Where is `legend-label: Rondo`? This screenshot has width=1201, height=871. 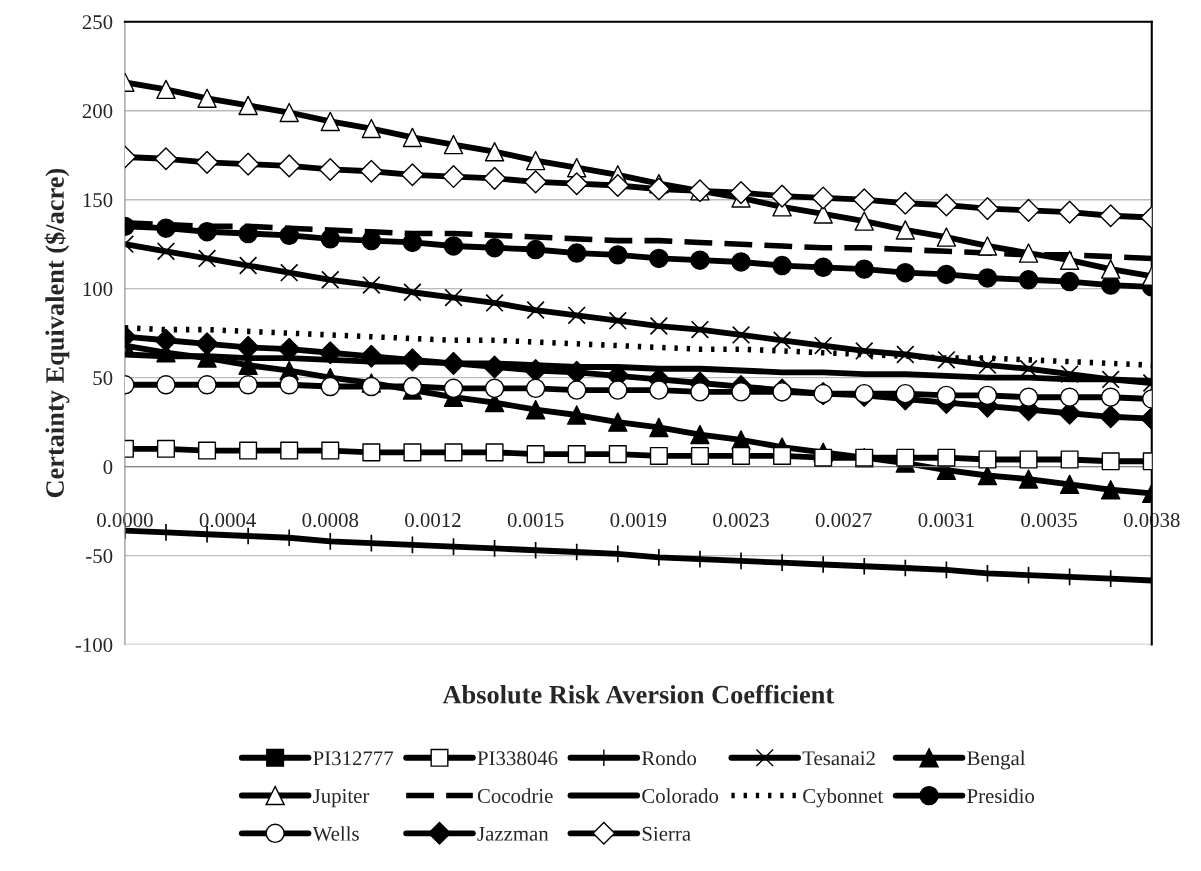 legend-label: Rondo is located at coordinates (669, 758).